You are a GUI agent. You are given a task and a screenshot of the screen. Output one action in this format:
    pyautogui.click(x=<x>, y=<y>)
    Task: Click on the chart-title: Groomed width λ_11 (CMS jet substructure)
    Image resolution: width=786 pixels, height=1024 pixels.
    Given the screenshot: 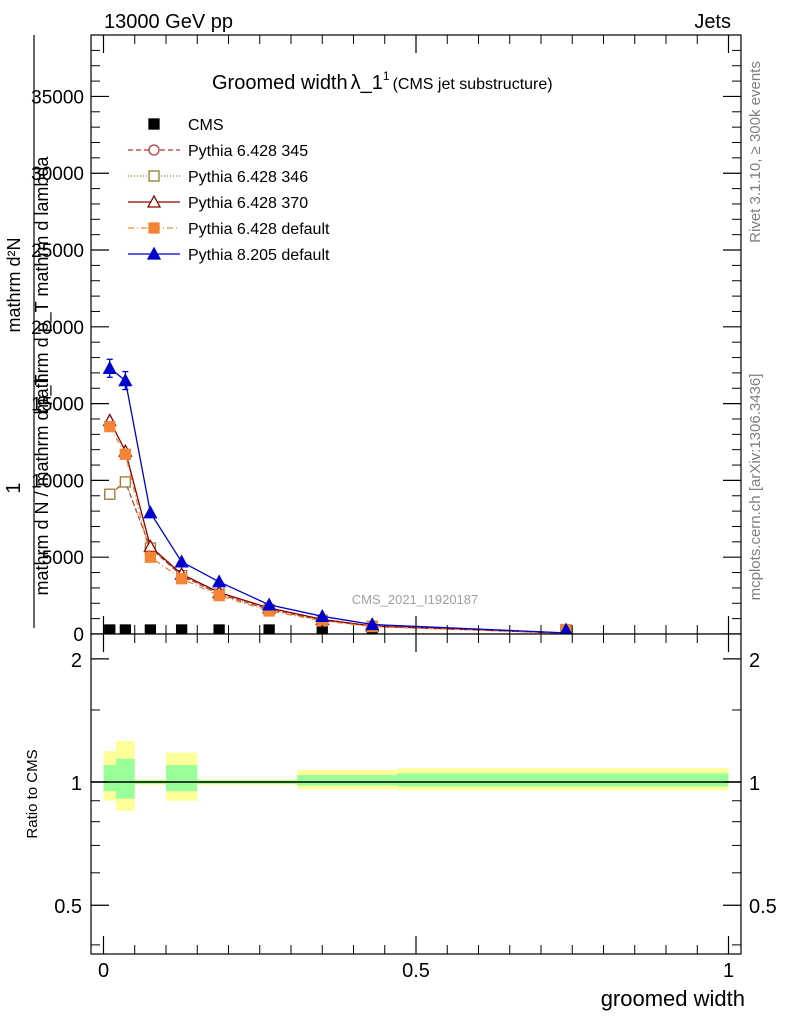 What is the action you would take?
    pyautogui.click(x=382, y=81)
    